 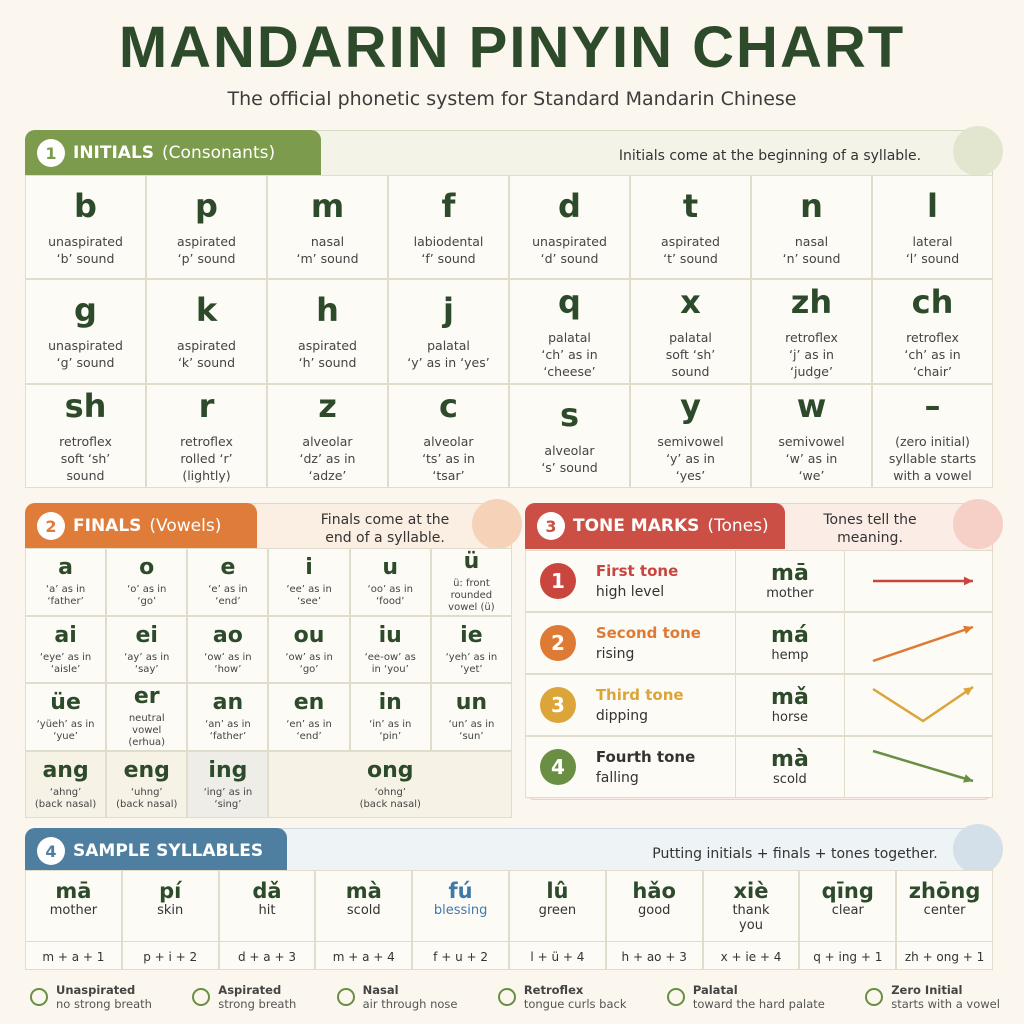 What do you see at coordinates (65, 590) in the screenshot?
I see `final-desc: ‘a’ as in` at bounding box center [65, 590].